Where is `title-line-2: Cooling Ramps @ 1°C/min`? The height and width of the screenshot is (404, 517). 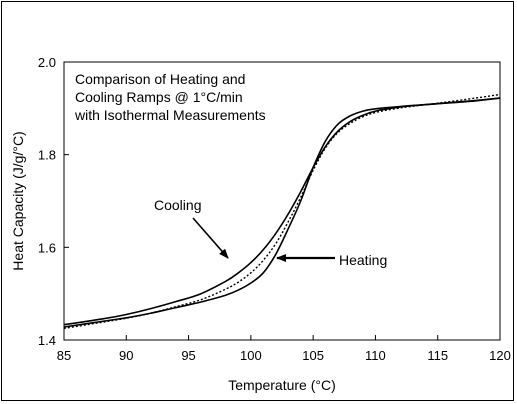
title-line-2: Cooling Ramps @ 1°C/min is located at coordinates (159, 97).